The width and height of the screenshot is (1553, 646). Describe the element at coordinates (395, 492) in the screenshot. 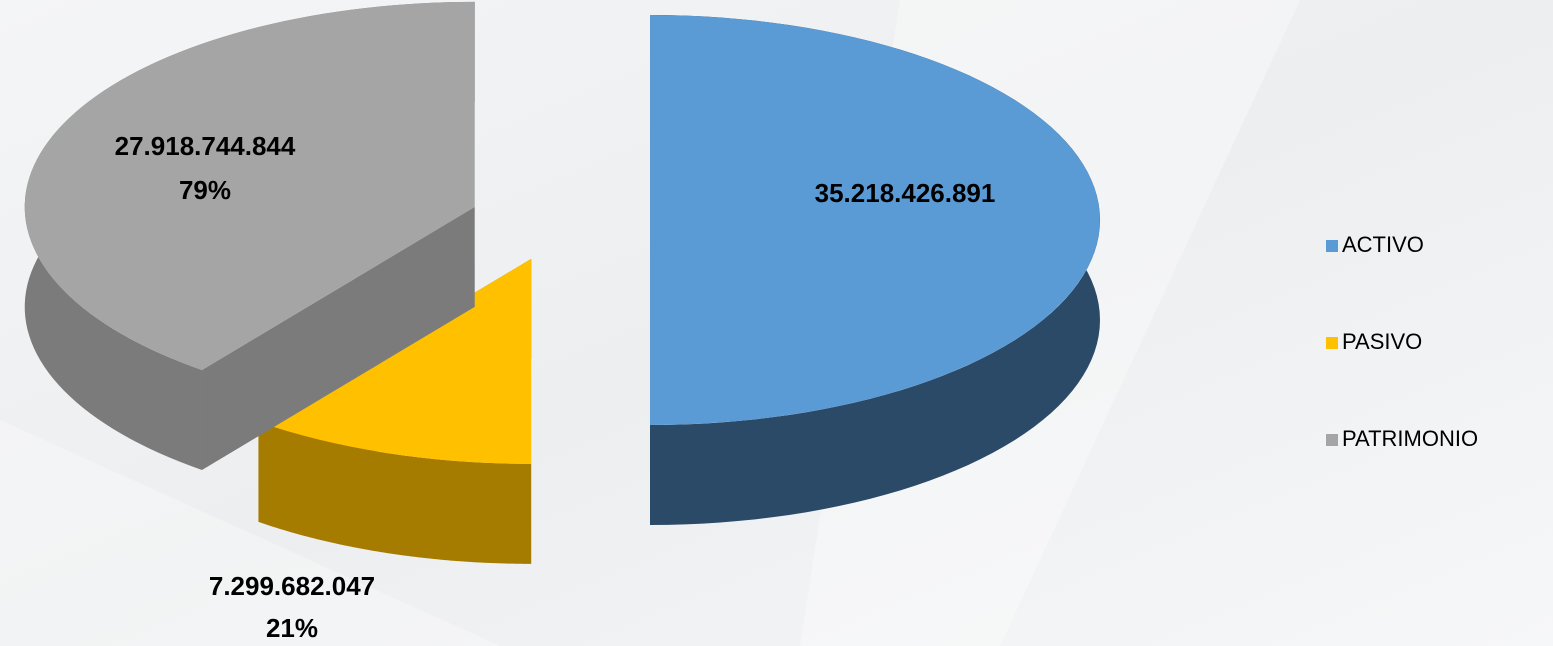

I see `slice-side` at that location.